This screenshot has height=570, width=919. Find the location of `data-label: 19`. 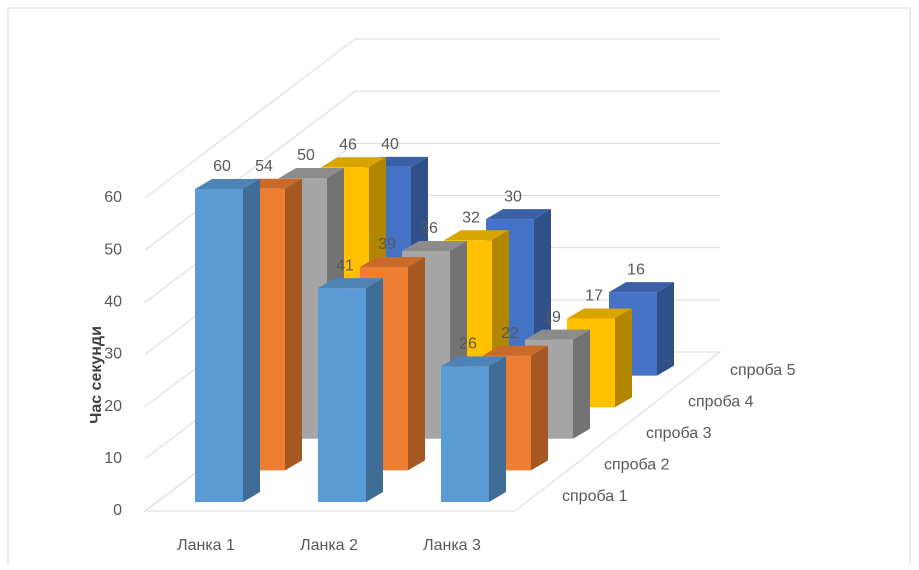

data-label: 19 is located at coordinates (552, 317).